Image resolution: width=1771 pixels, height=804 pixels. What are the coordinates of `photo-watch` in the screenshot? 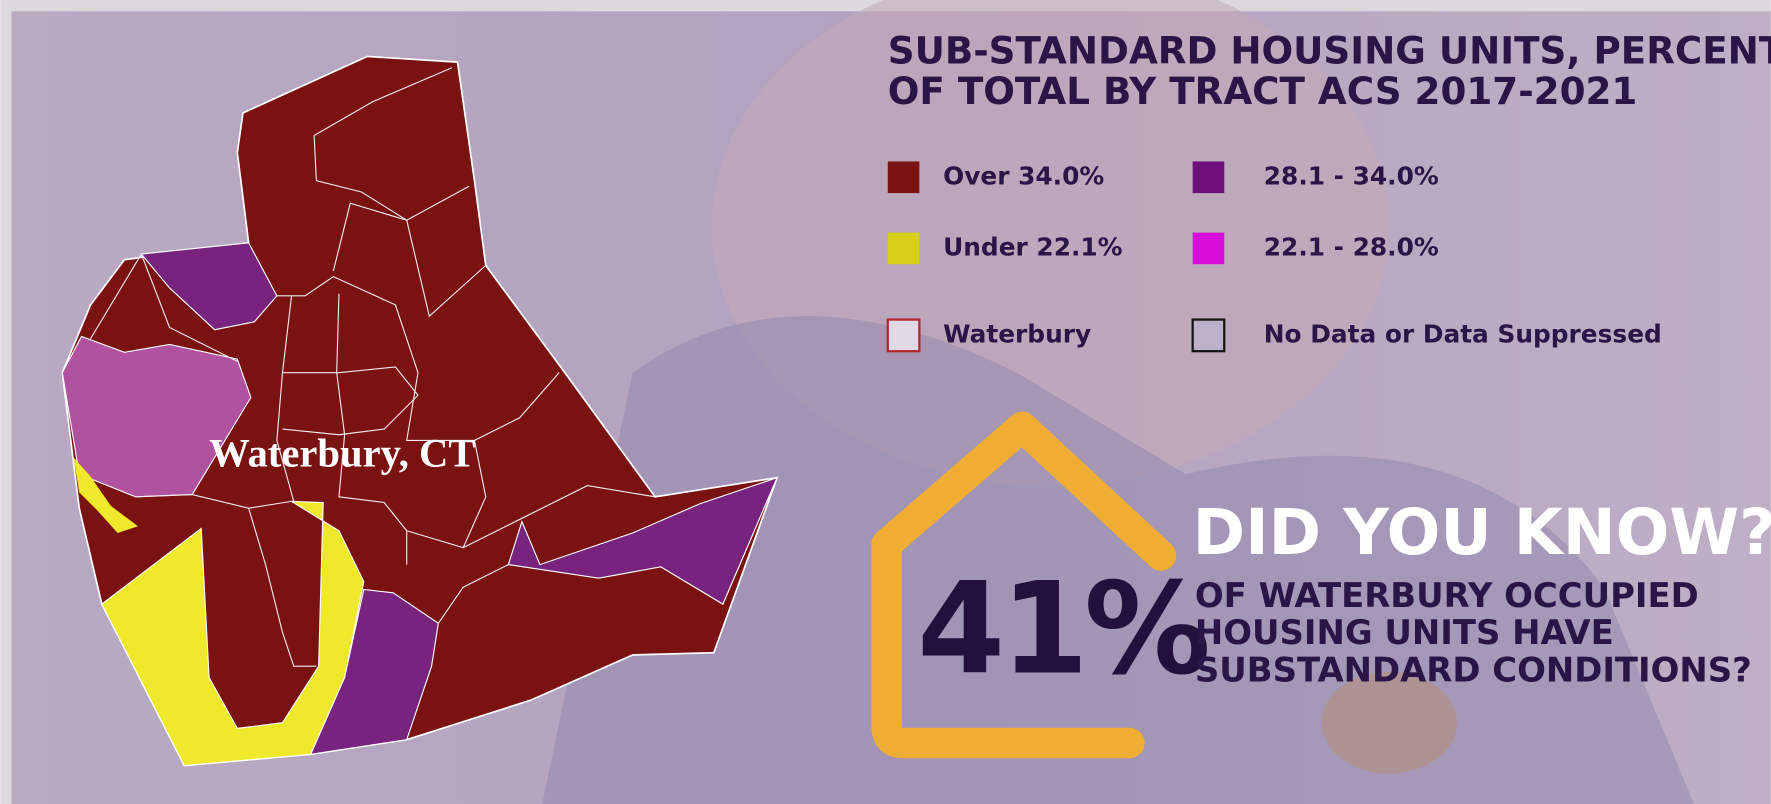 It's located at (1389, 722).